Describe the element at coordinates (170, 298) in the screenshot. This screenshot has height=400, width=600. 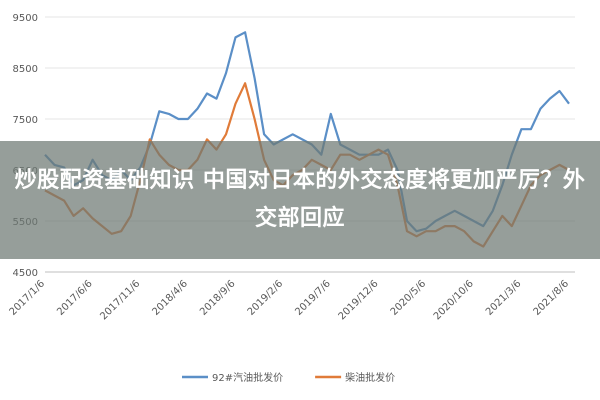
I see `x-tick-label: 2018/4/6` at that location.